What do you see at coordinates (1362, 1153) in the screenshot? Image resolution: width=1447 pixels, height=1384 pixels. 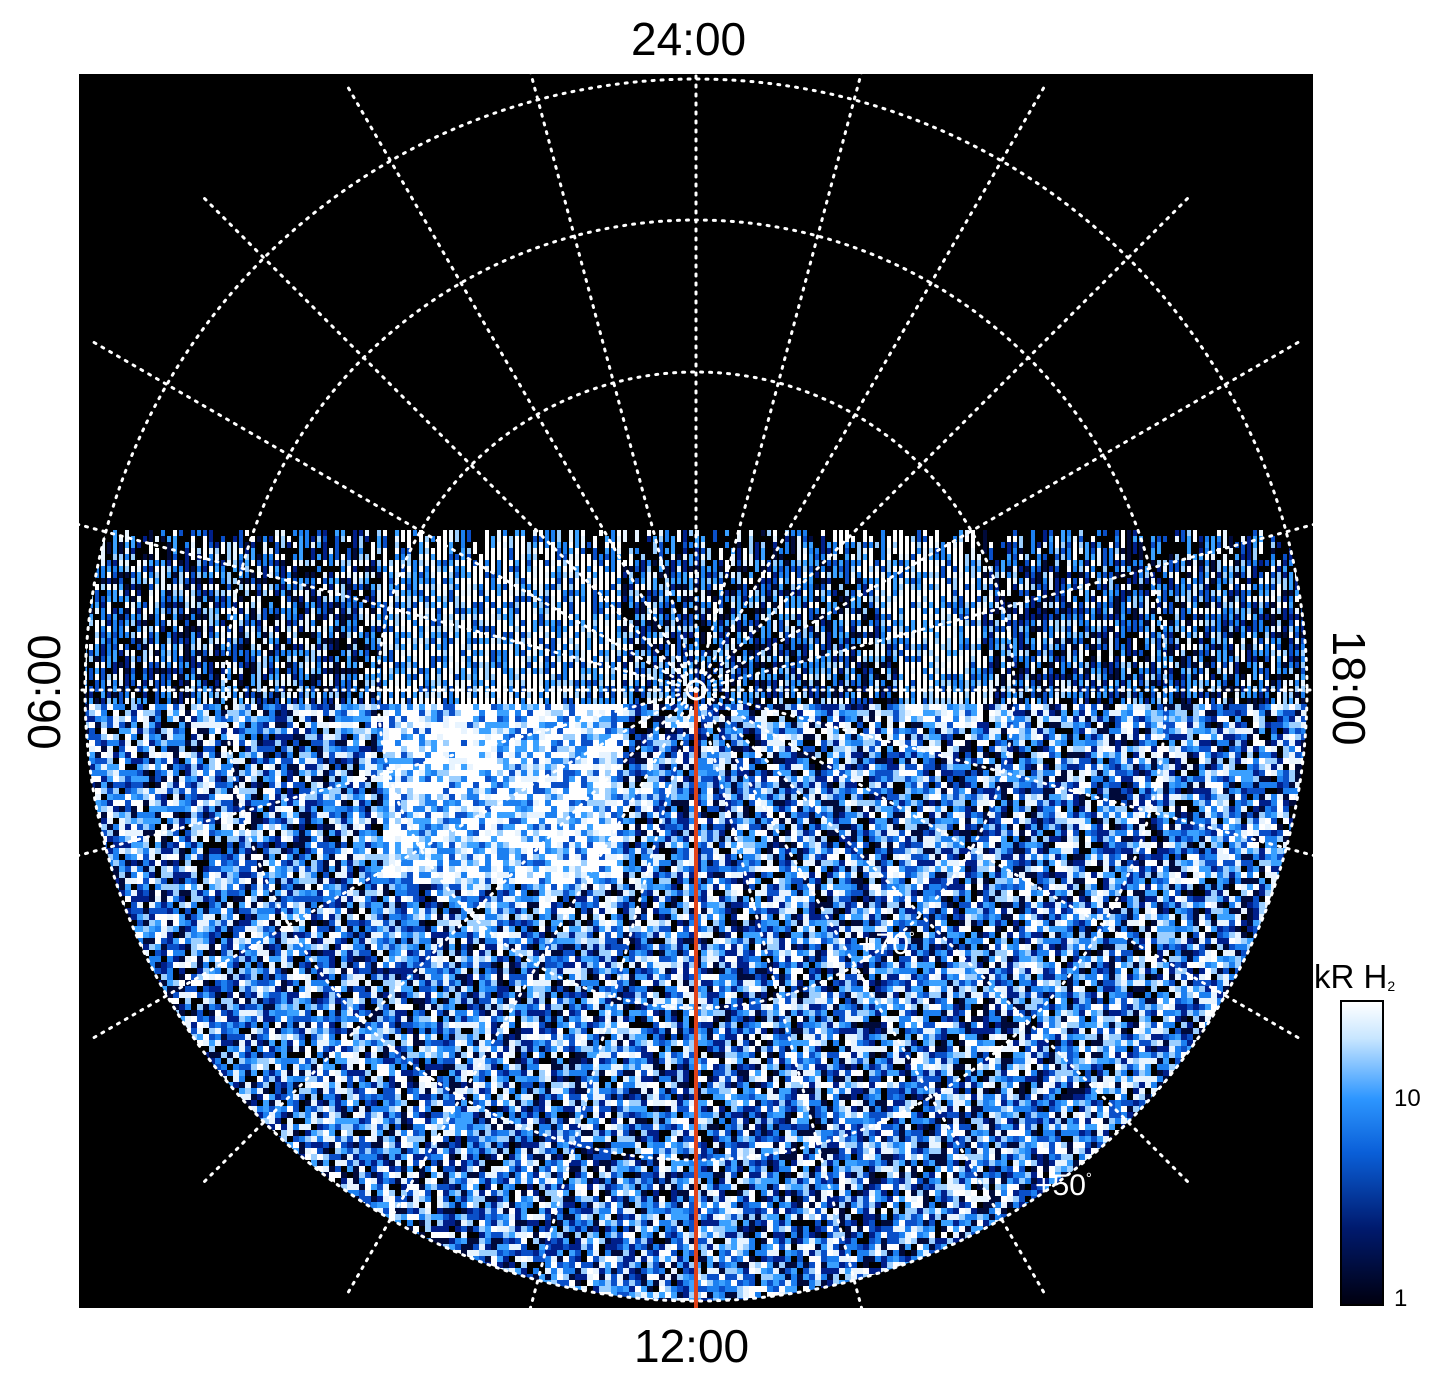 I see `colorbar` at bounding box center [1362, 1153].